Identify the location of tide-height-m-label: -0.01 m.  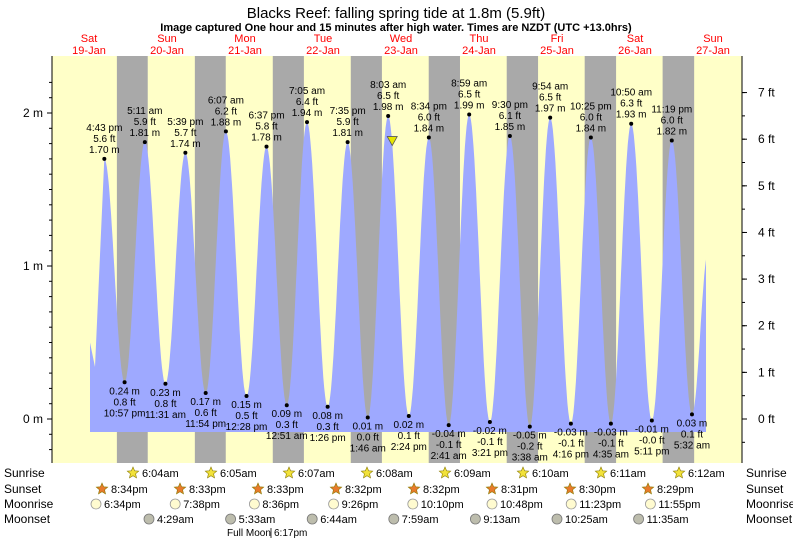
(652, 430).